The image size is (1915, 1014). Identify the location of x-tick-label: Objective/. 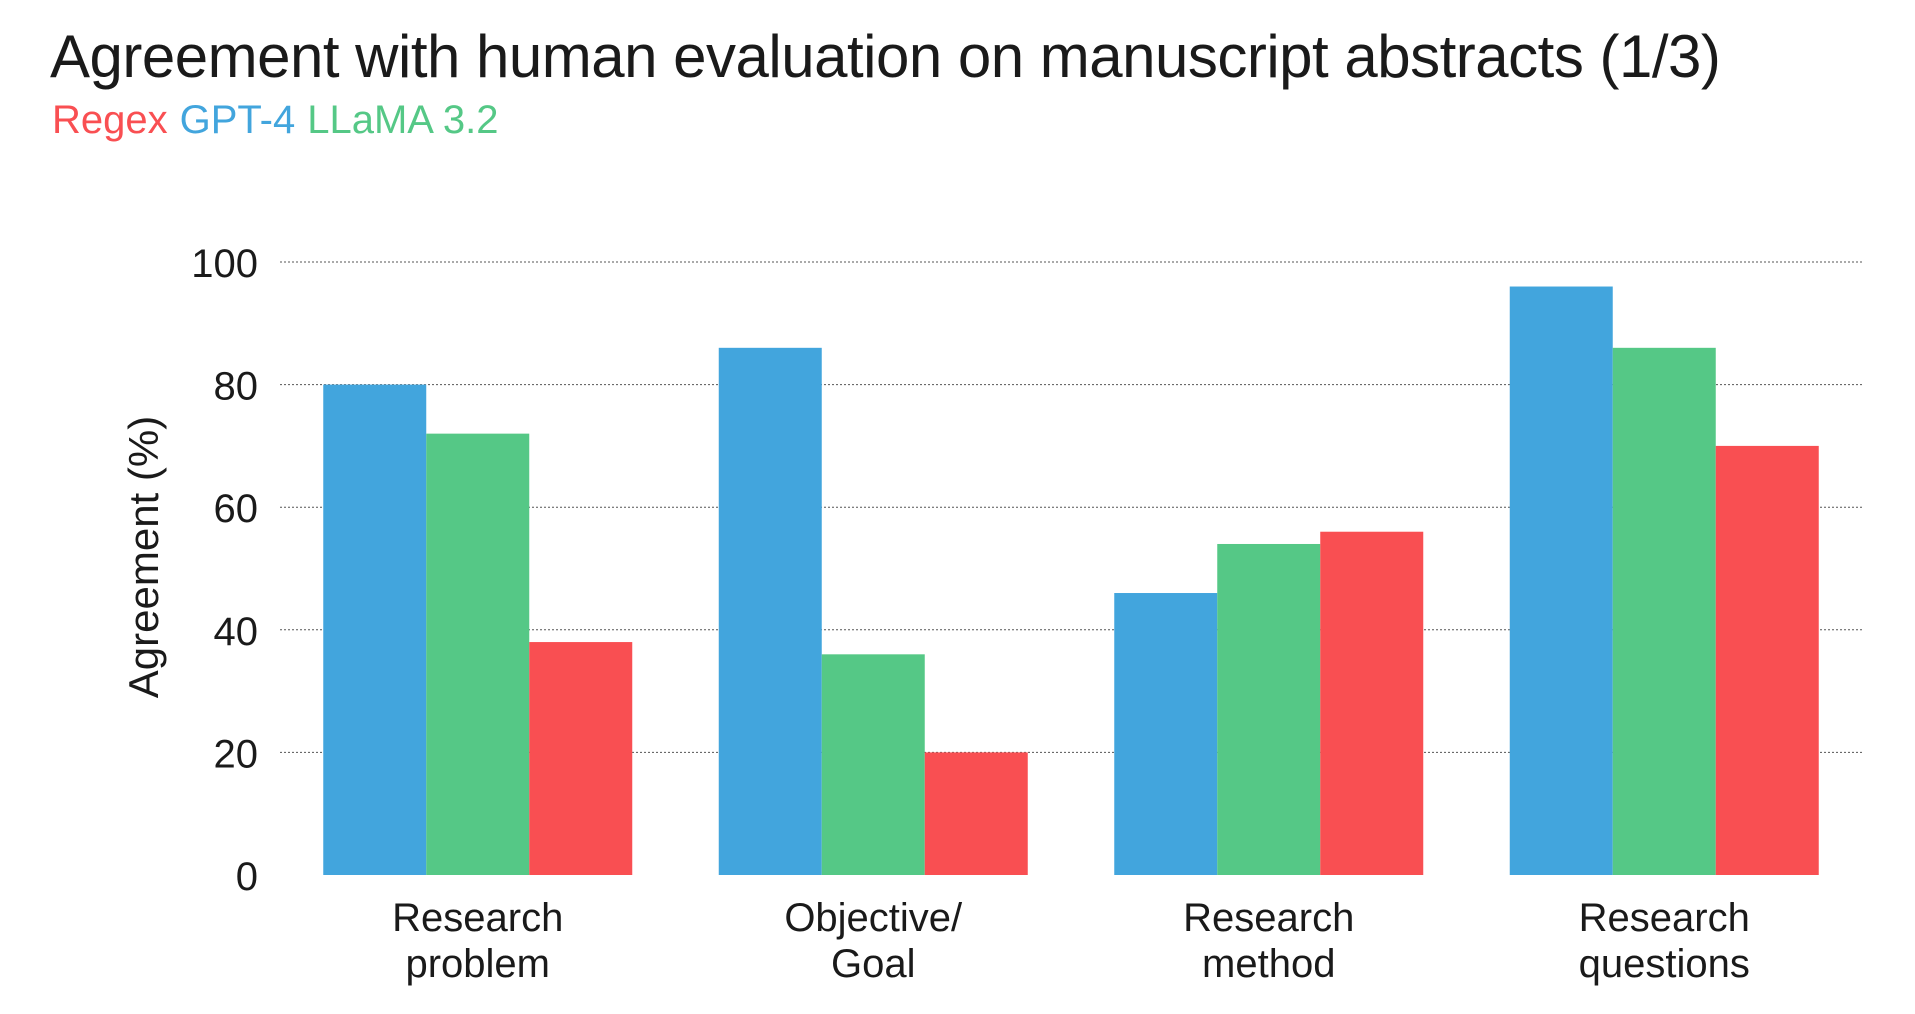
(873, 918).